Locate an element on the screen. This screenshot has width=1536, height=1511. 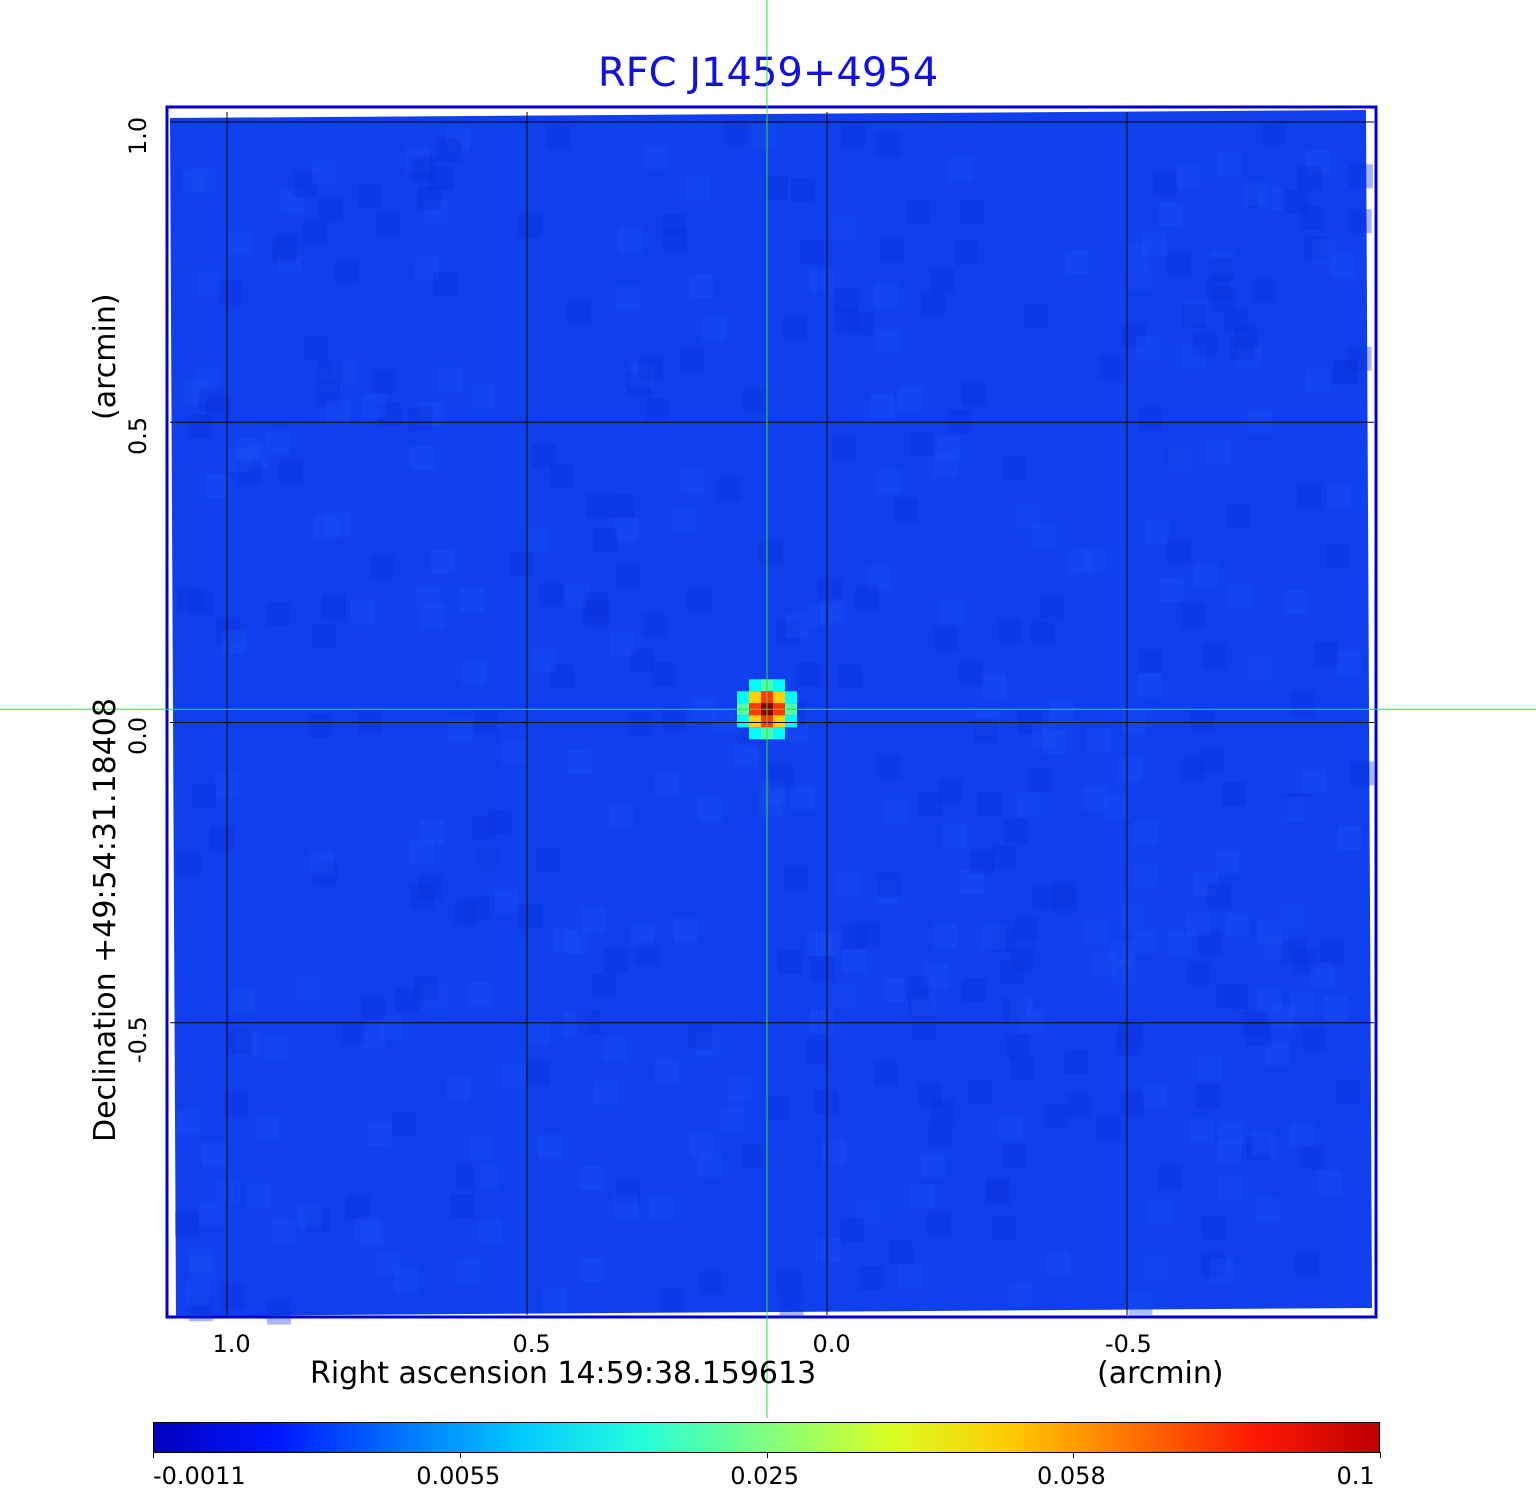
y-tick-label: 1.0 is located at coordinates (138, 135).